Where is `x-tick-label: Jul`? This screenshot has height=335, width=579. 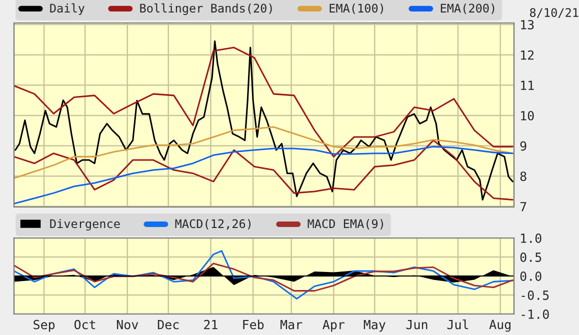 x-tick-label: Jul is located at coordinates (457, 325).